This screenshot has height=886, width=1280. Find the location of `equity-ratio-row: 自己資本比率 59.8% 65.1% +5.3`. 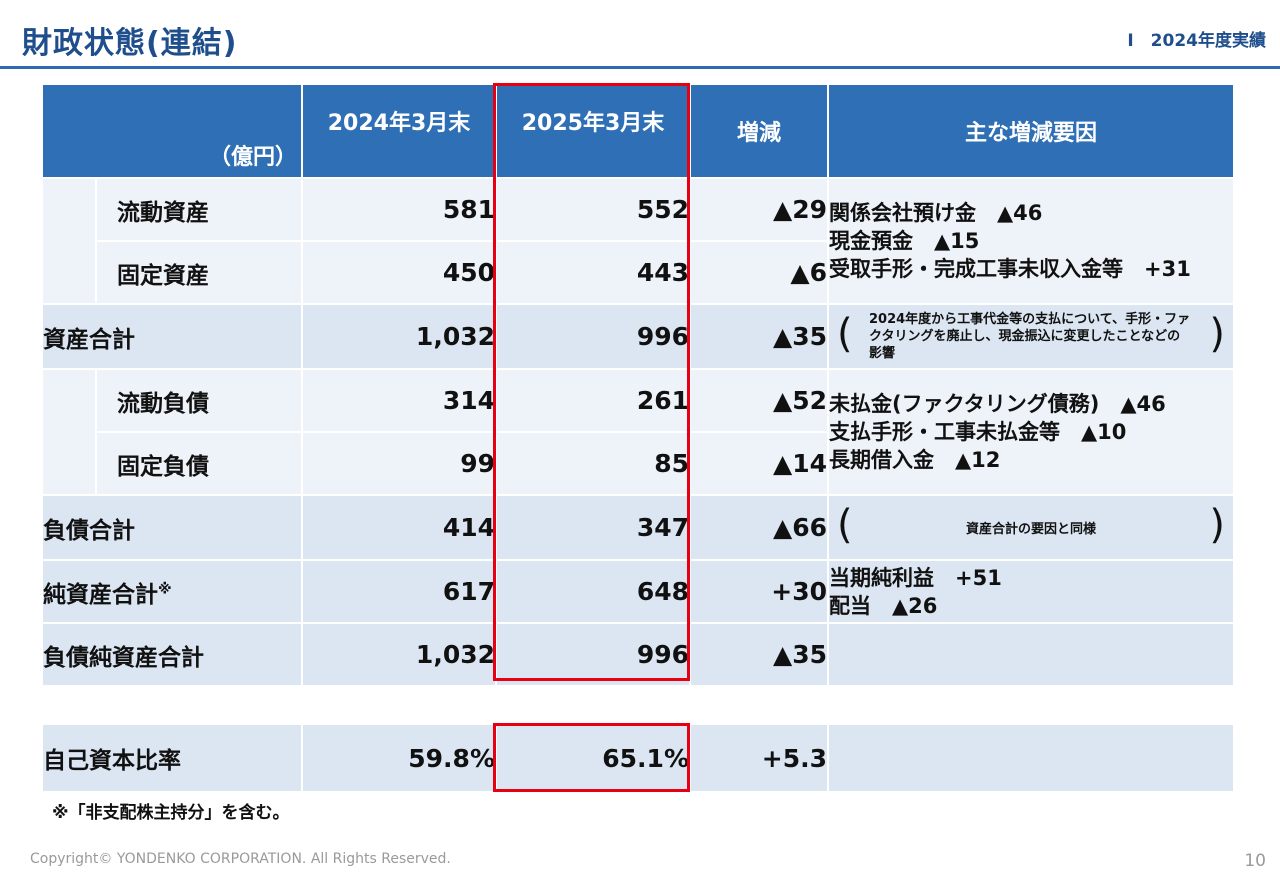

equity-ratio-row: 自己資本比率 59.8% 65.1% +5.3 is located at coordinates (638, 758).